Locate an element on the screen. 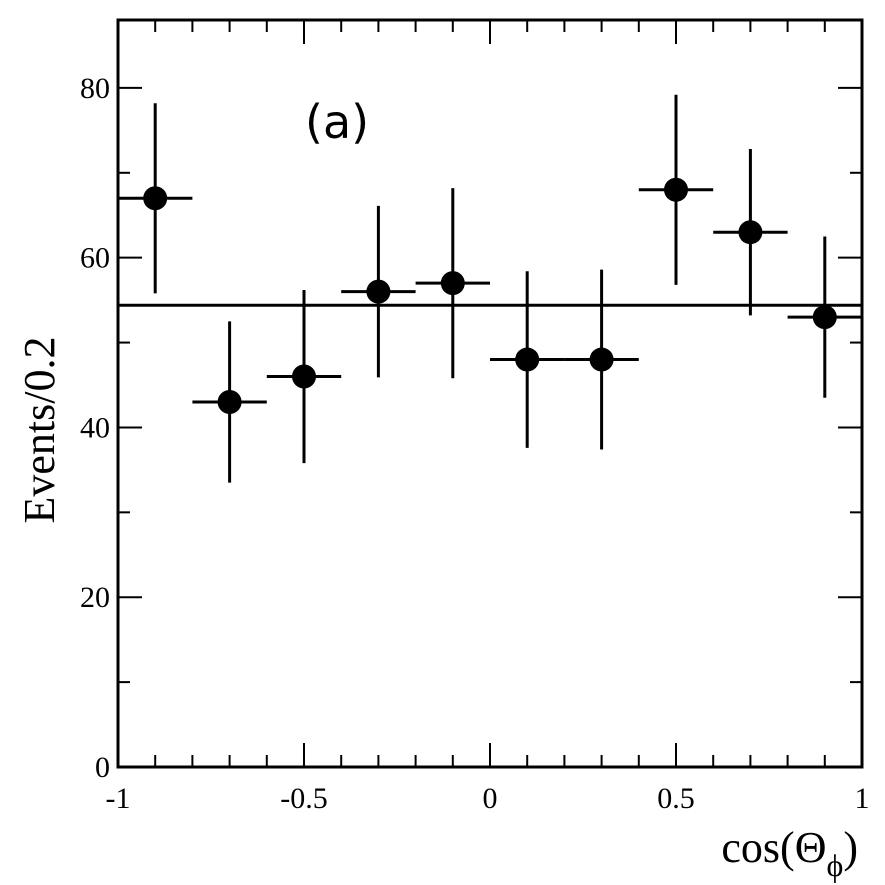  x-tick-labels: -1 -0.5 0 0.5 1 is located at coordinates (488, 798).